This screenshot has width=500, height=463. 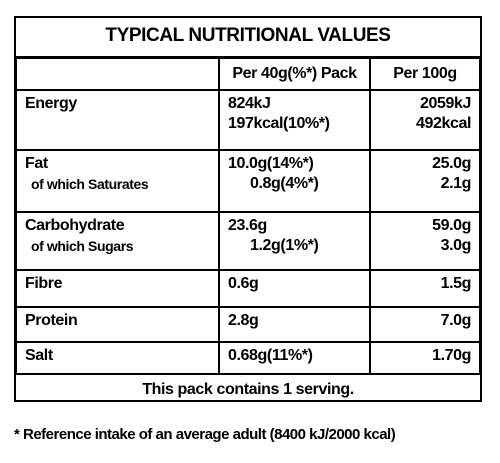 What do you see at coordinates (249, 103) in the screenshot?
I see `value-line: 824kJ` at bounding box center [249, 103].